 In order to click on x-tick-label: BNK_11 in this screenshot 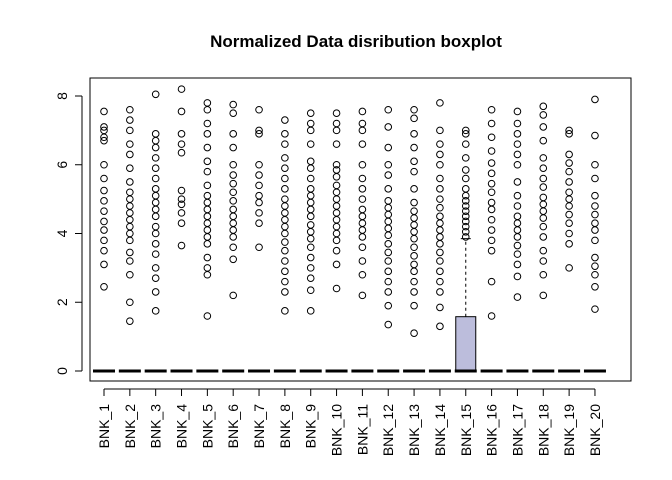, I will do `click(362, 429)`.